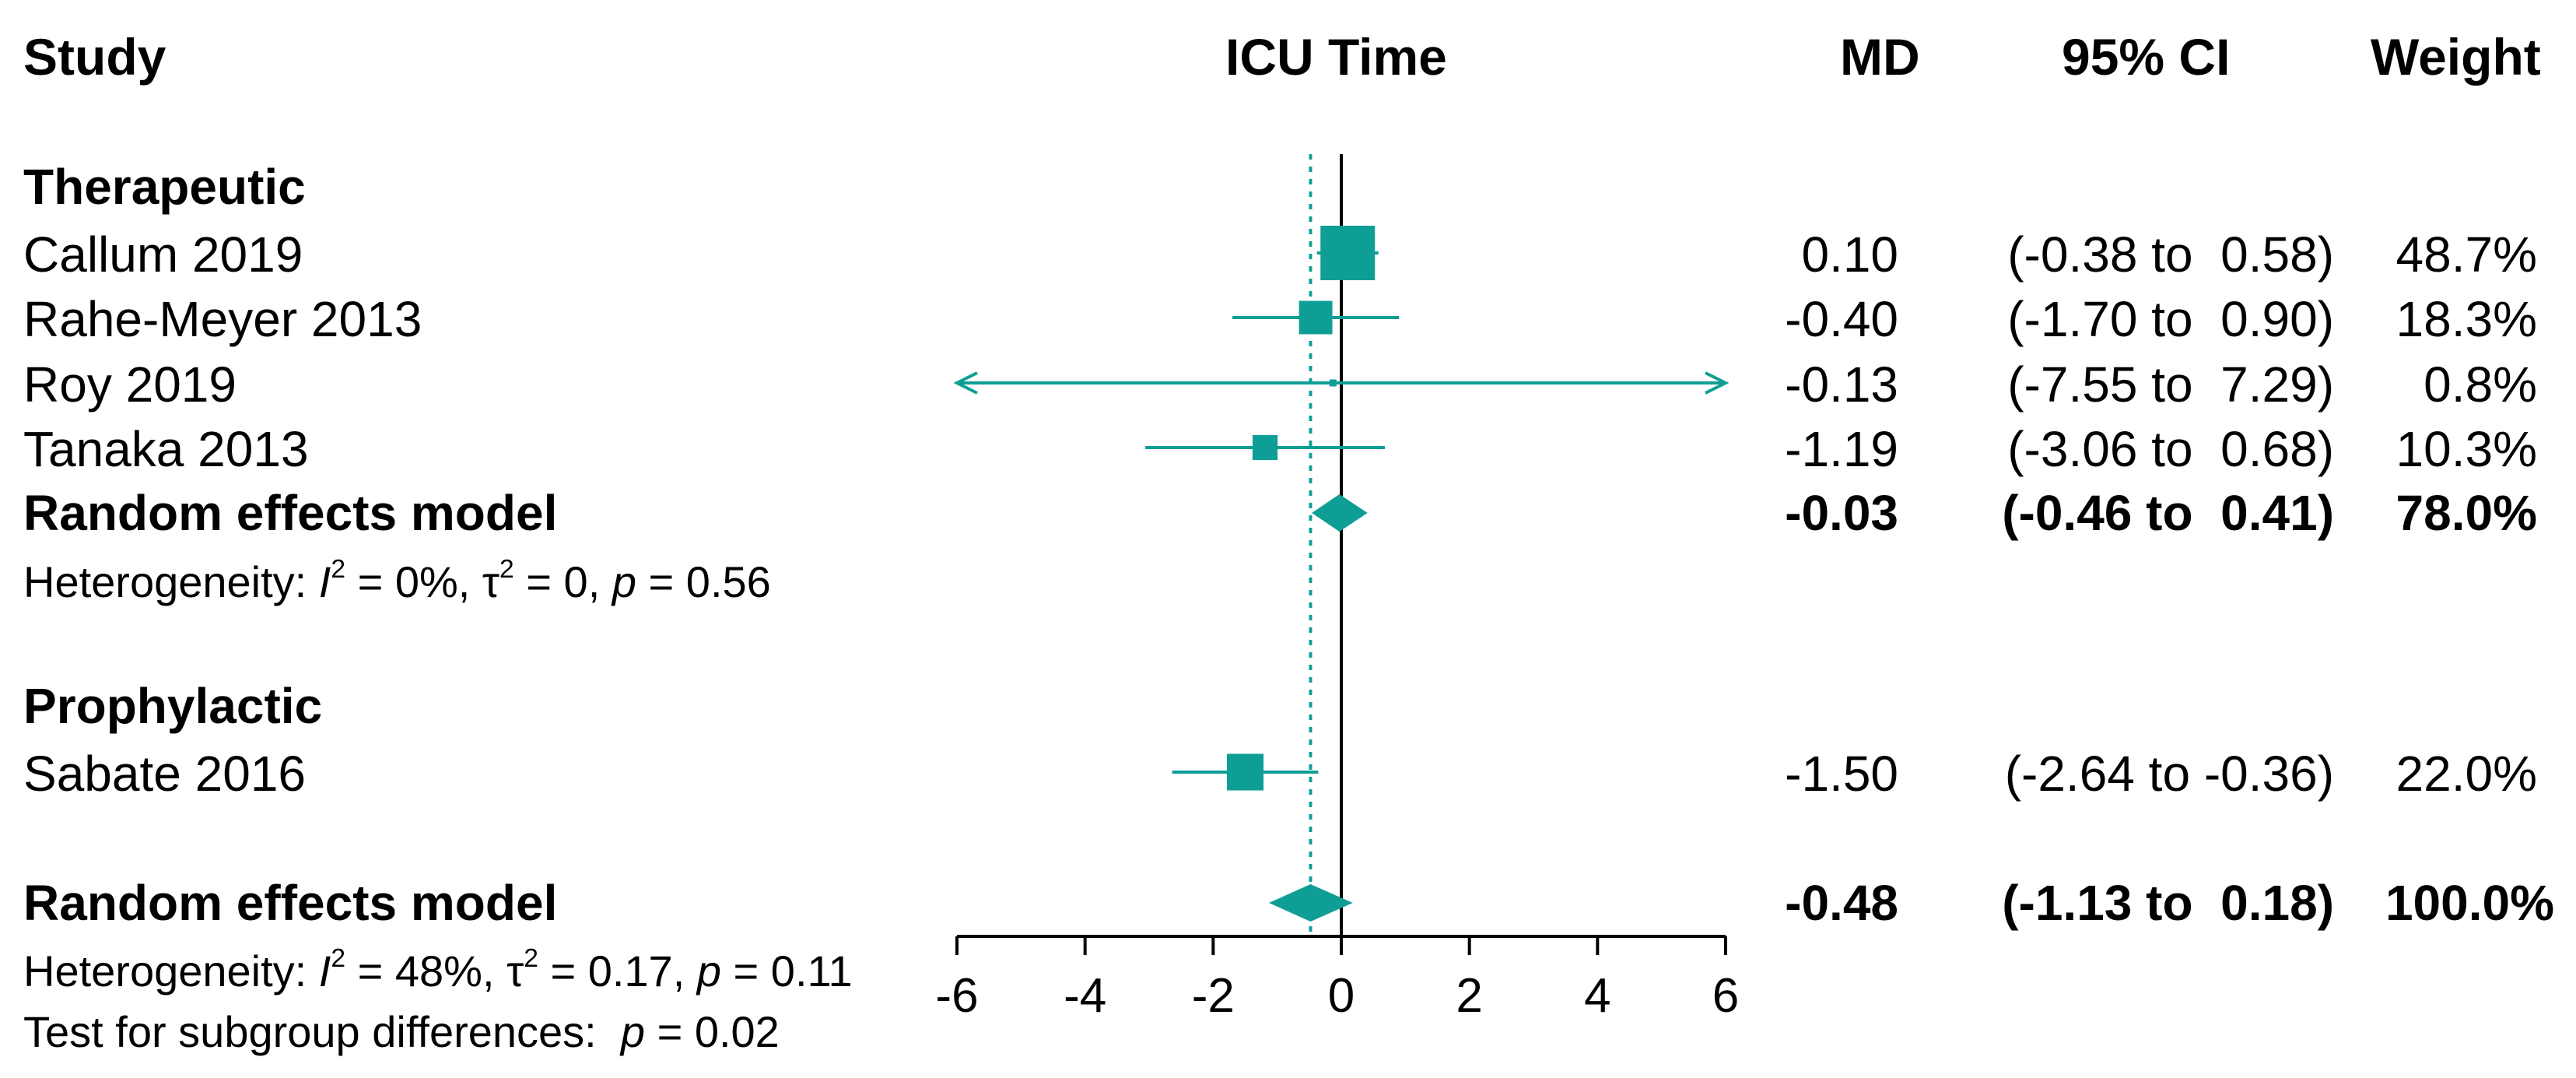  I want to click on study-weight: 0.8%, so click(2480, 384).